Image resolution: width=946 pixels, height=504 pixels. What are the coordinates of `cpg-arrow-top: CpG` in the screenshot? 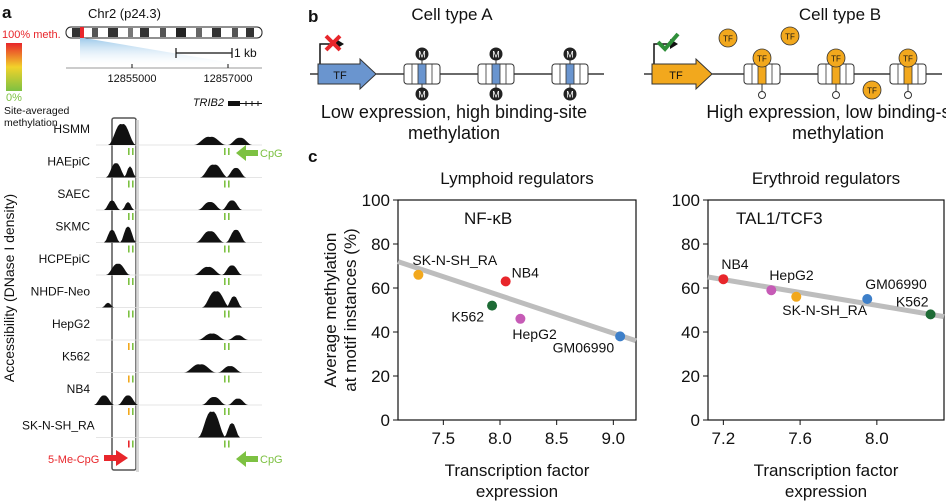 It's located at (259, 153).